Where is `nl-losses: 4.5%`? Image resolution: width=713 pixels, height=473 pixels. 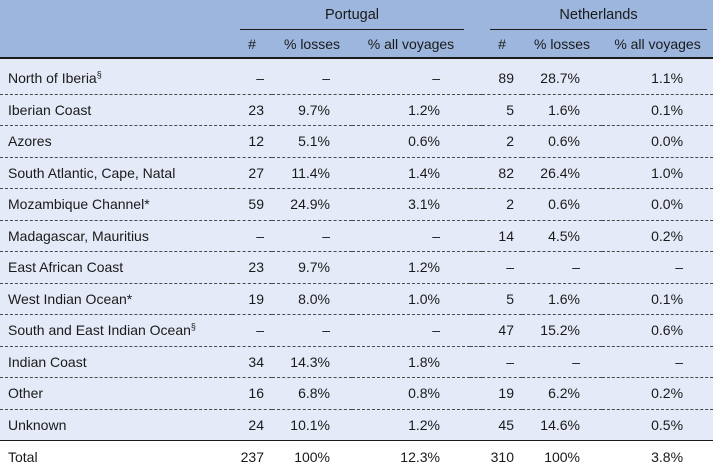 nl-losses: 4.5% is located at coordinates (562, 236).